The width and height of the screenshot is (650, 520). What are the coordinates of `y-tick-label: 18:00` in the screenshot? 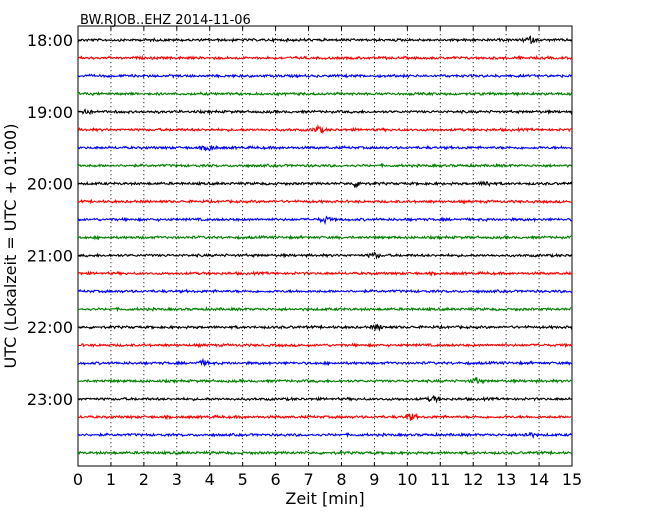 It's located at (50, 40).